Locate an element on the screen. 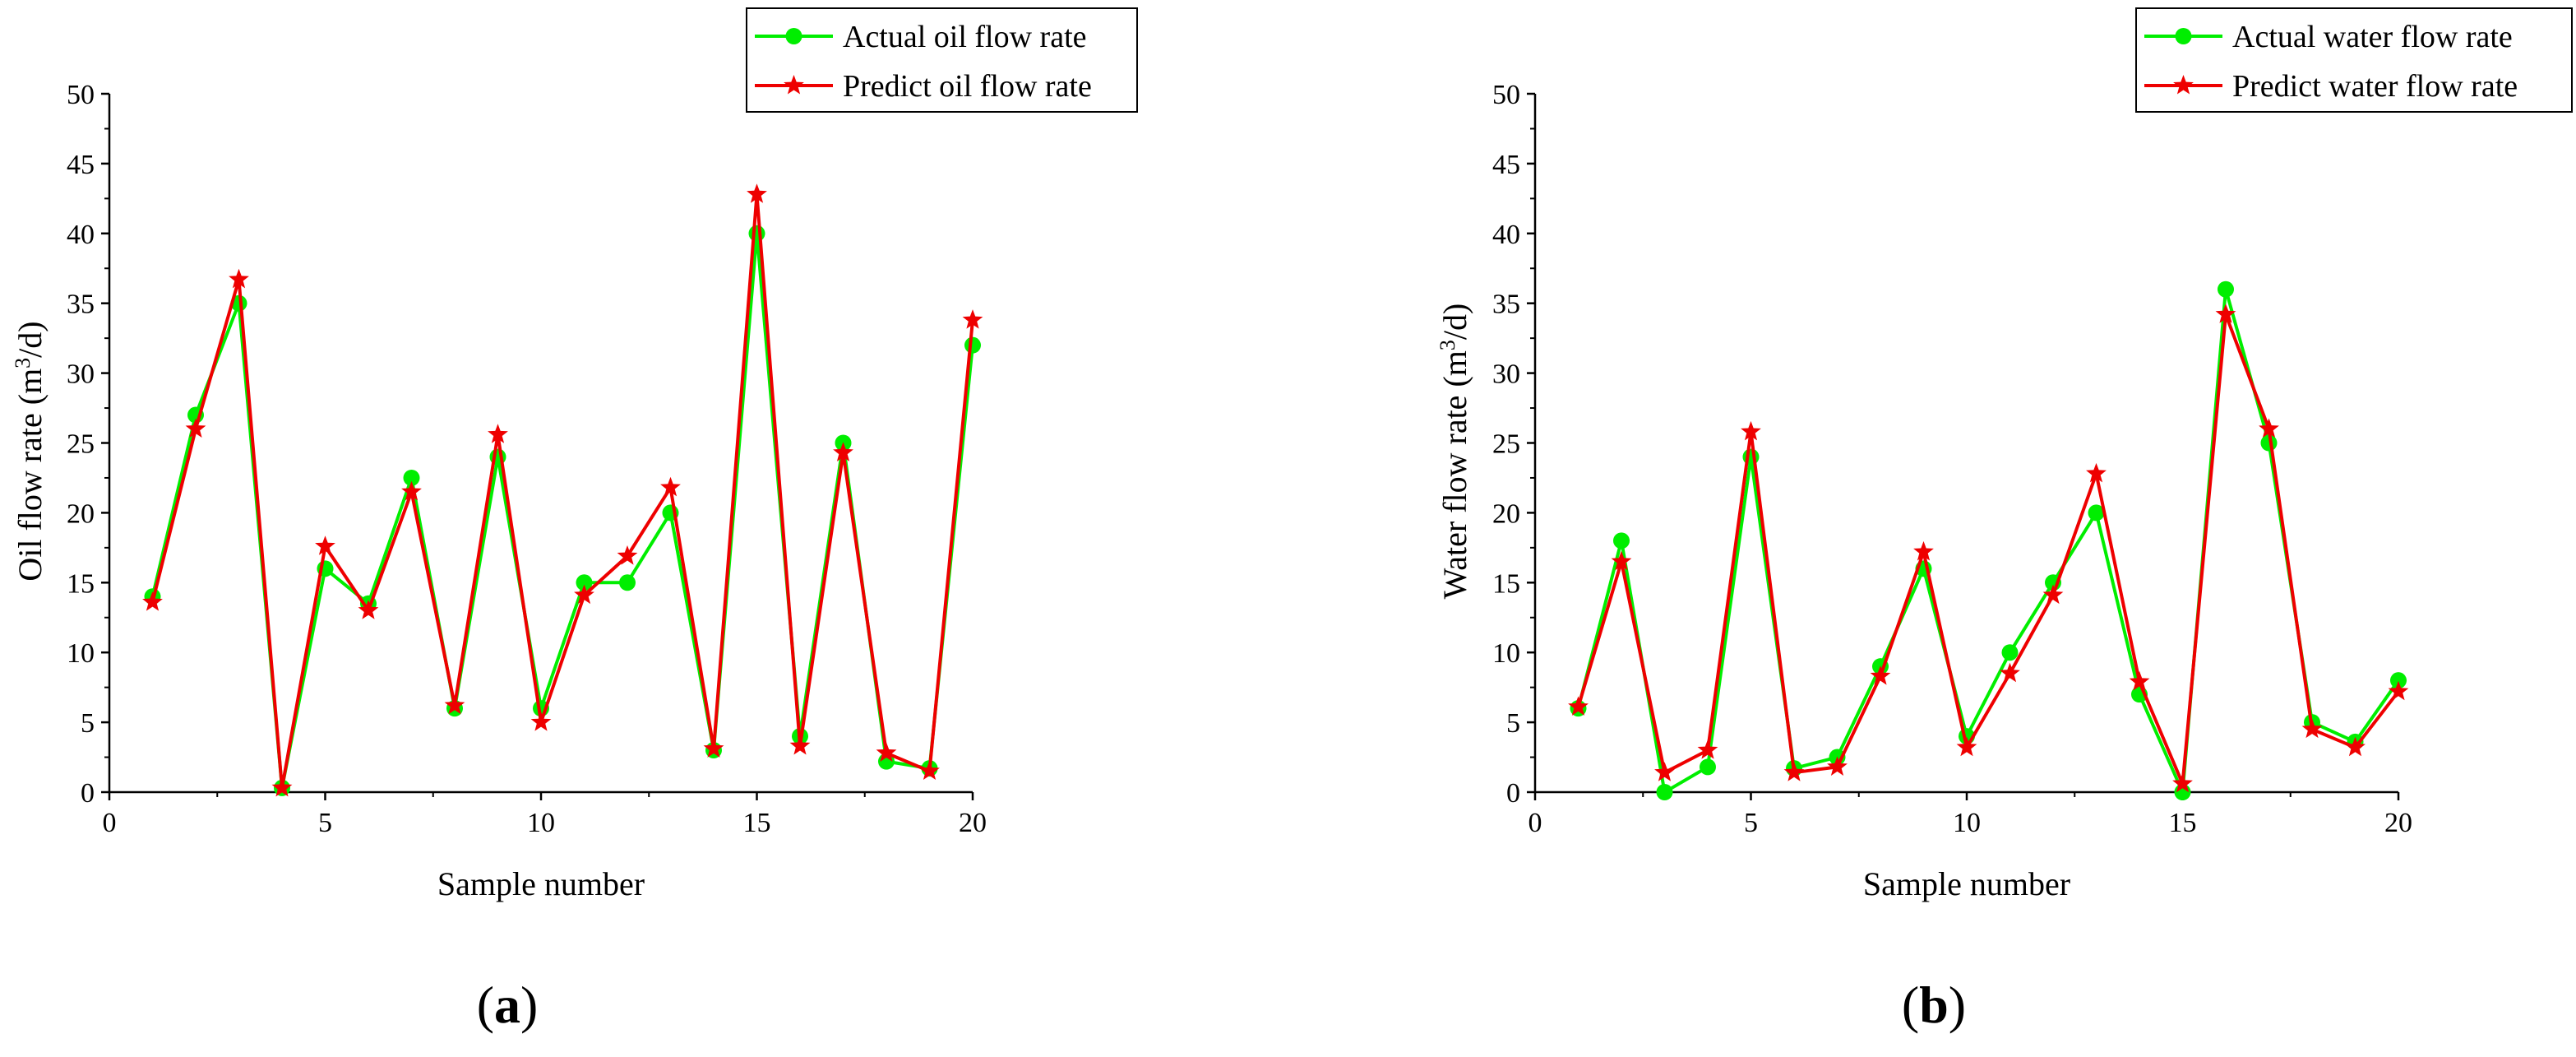  panel-label: (a) is located at coordinates (508, 1005).